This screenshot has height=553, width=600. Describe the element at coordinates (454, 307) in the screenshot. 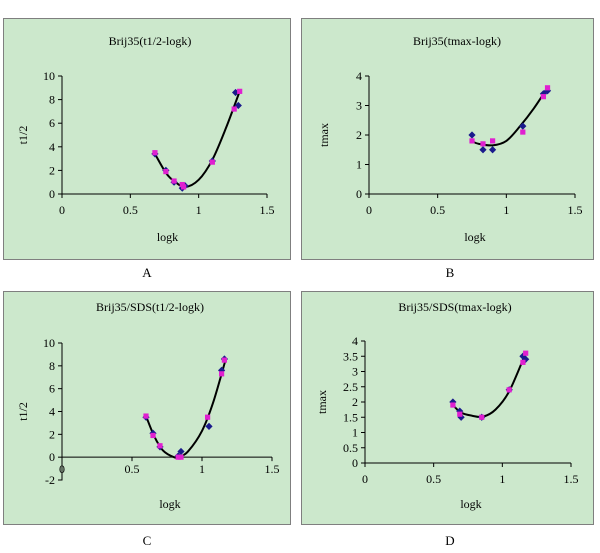

I see `chart-4-title: Brij35/SDS(tmax-logk)` at that location.